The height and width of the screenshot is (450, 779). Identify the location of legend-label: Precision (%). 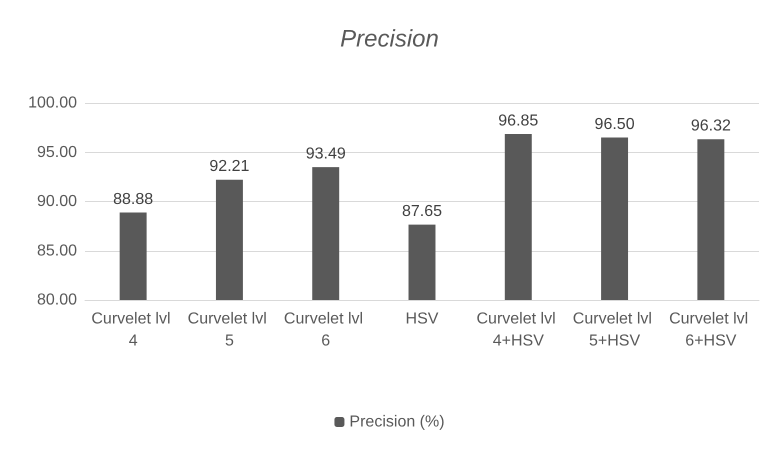
(397, 422).